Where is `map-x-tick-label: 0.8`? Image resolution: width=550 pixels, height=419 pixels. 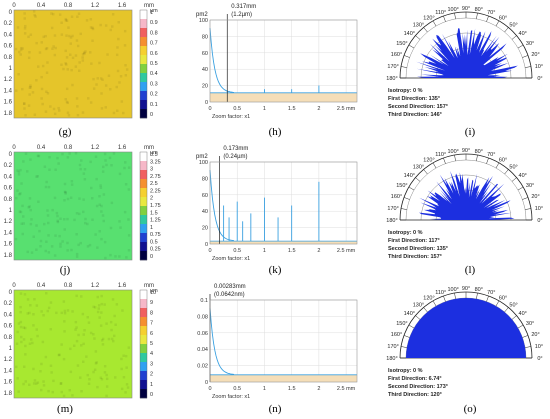
map-x-tick-label: 0.8 is located at coordinates (68, 148).